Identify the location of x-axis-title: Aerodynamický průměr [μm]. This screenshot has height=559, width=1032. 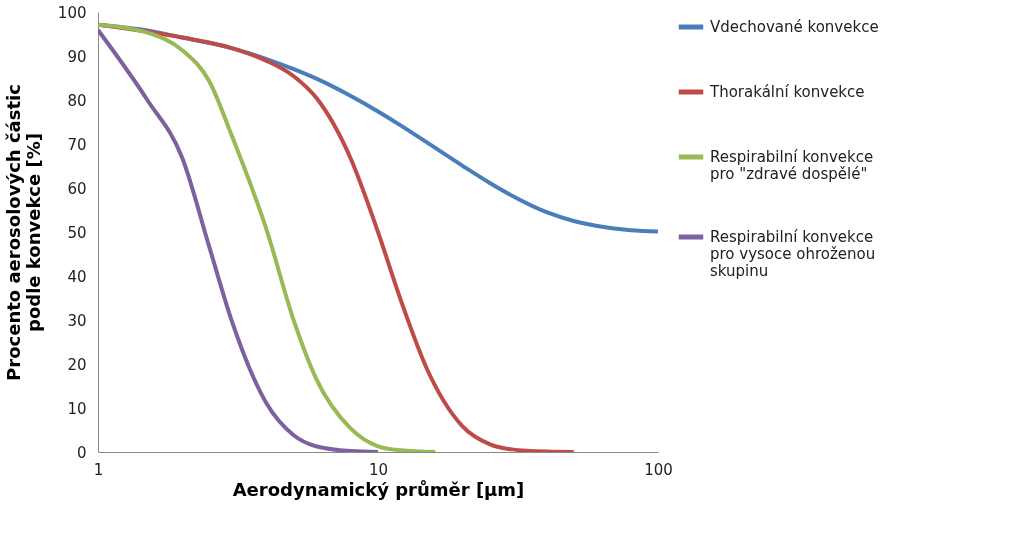
(378, 489).